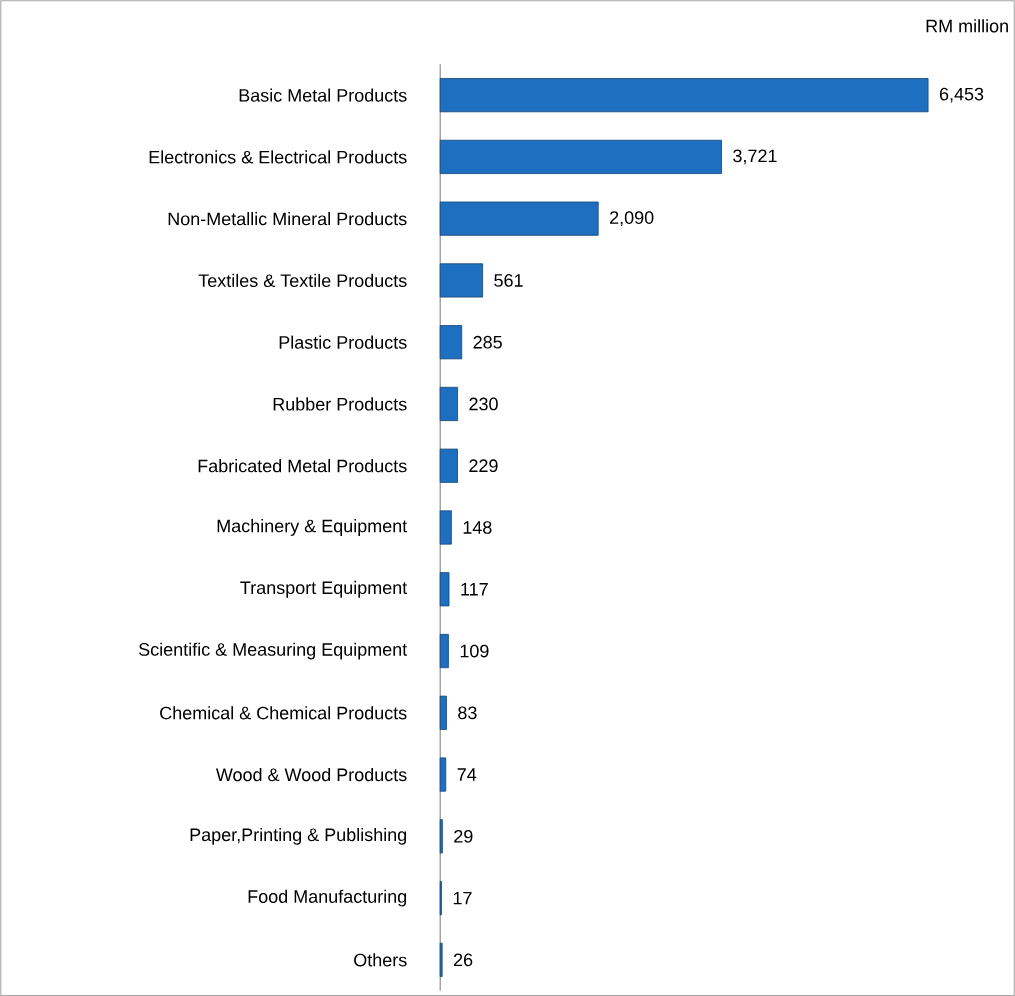 Image resolution: width=1015 pixels, height=996 pixels. What do you see at coordinates (343, 342) in the screenshot?
I see `y-tick-label: Plastic Products` at bounding box center [343, 342].